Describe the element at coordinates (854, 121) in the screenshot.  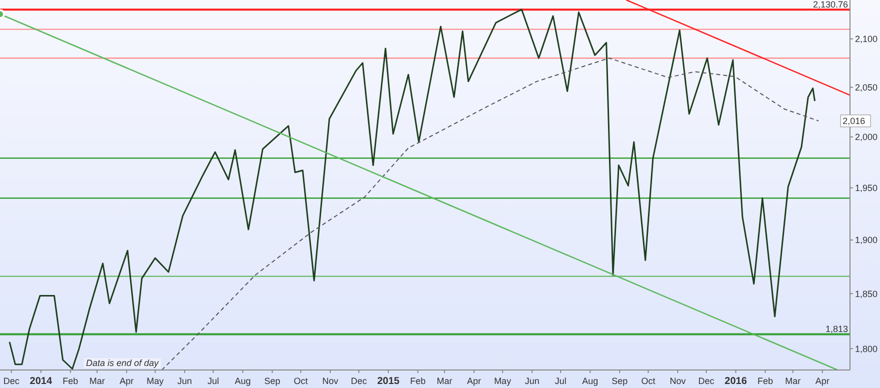
I see `annotation: 2,016` at that location.